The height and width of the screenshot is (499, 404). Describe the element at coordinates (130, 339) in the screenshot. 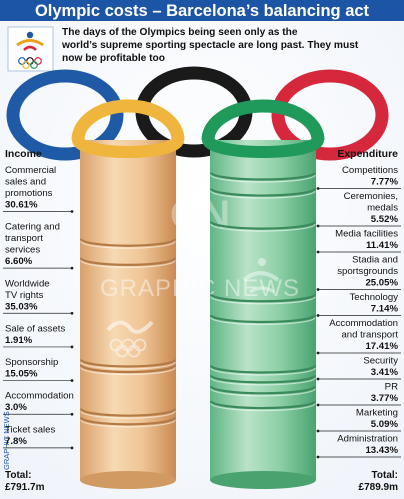

I see `income-ornament-icon` at that location.